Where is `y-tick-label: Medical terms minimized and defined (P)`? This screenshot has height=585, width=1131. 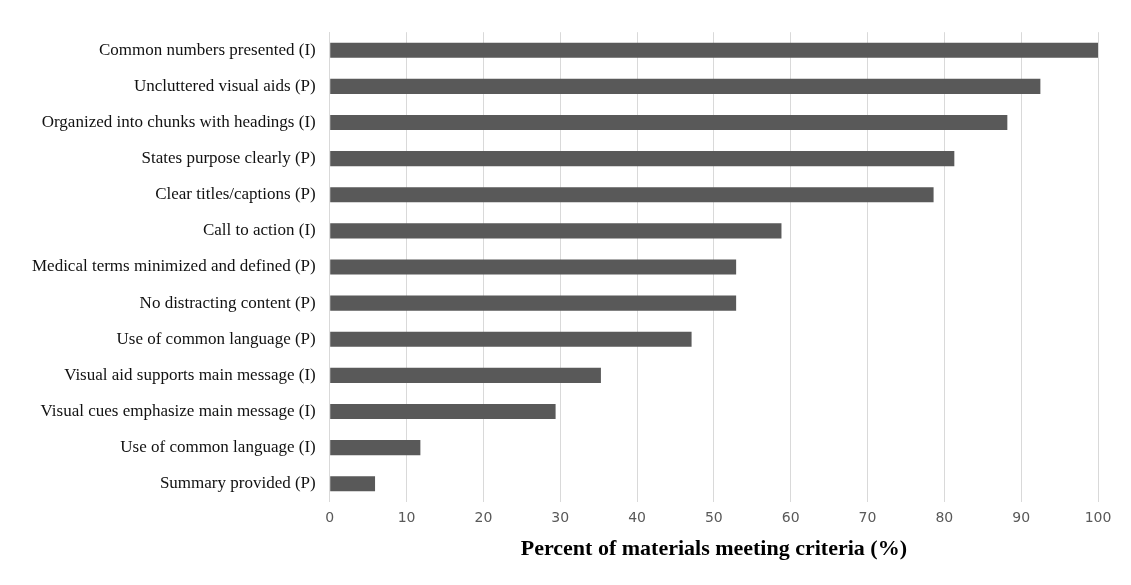 y-tick-label: Medical terms minimized and defined (P) is located at coordinates (173, 266).